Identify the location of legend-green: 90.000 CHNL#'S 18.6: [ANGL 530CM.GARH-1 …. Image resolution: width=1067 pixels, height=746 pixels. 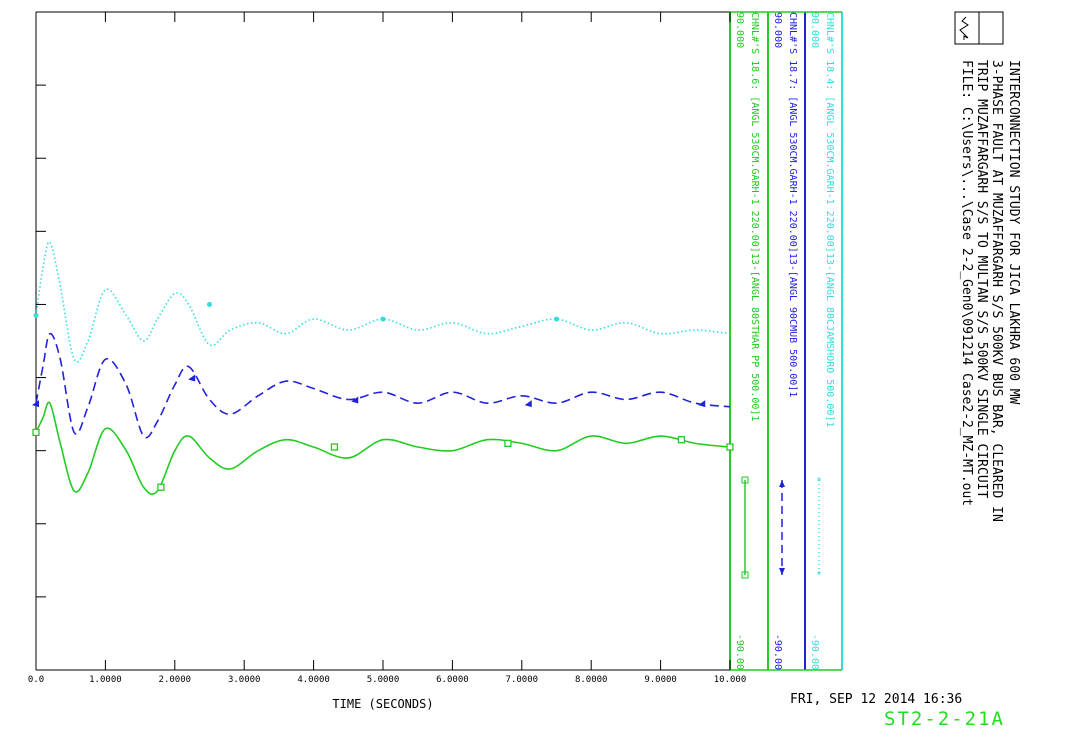
(747, 341).